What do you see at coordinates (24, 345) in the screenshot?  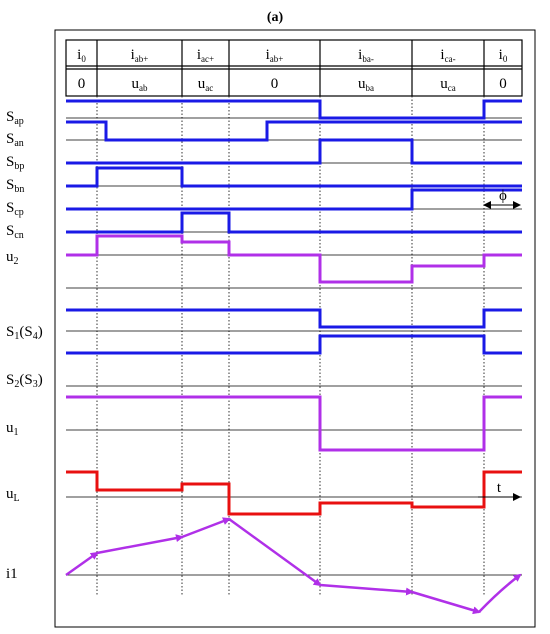 I see `signal-labels: Sap San Sbp Sbn Scp Scn u2 S1(S4) S2(S3) u1 uL i1` at bounding box center [24, 345].